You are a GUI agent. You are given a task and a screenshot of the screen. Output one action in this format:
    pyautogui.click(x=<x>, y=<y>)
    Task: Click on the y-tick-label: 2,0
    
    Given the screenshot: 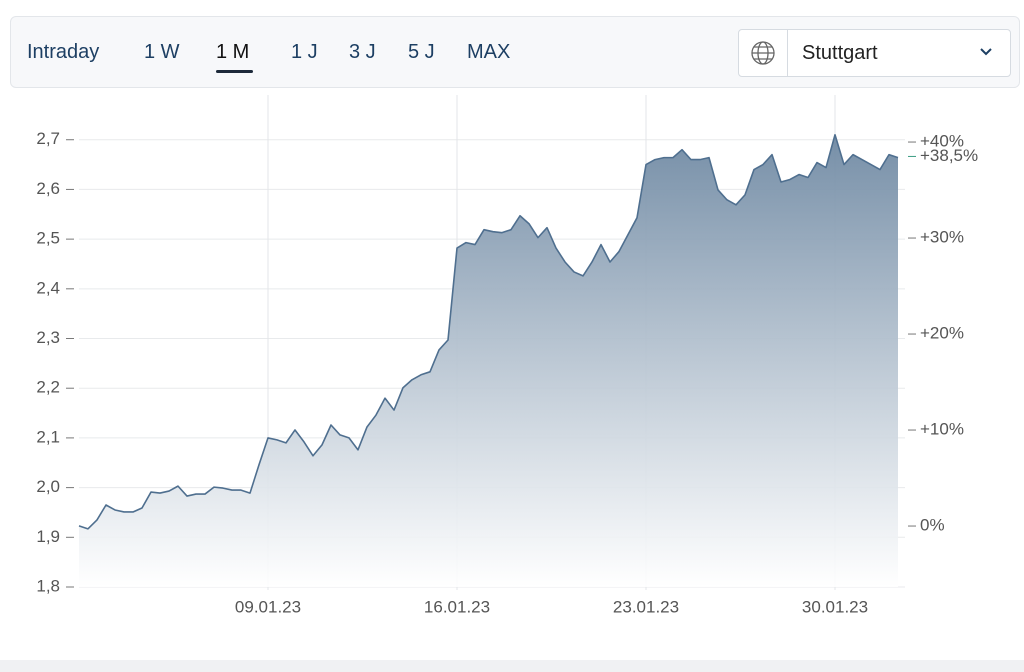 What is the action you would take?
    pyautogui.click(x=48, y=486)
    